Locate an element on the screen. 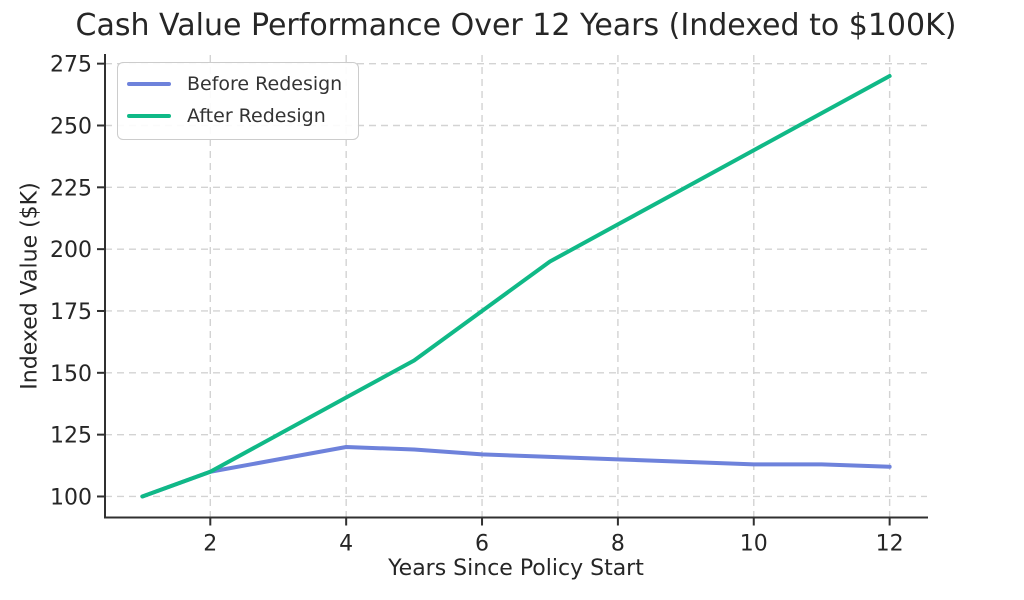 The width and height of the screenshot is (1024, 600). legend-item-after-redesign: After Redesign is located at coordinates (234, 116).